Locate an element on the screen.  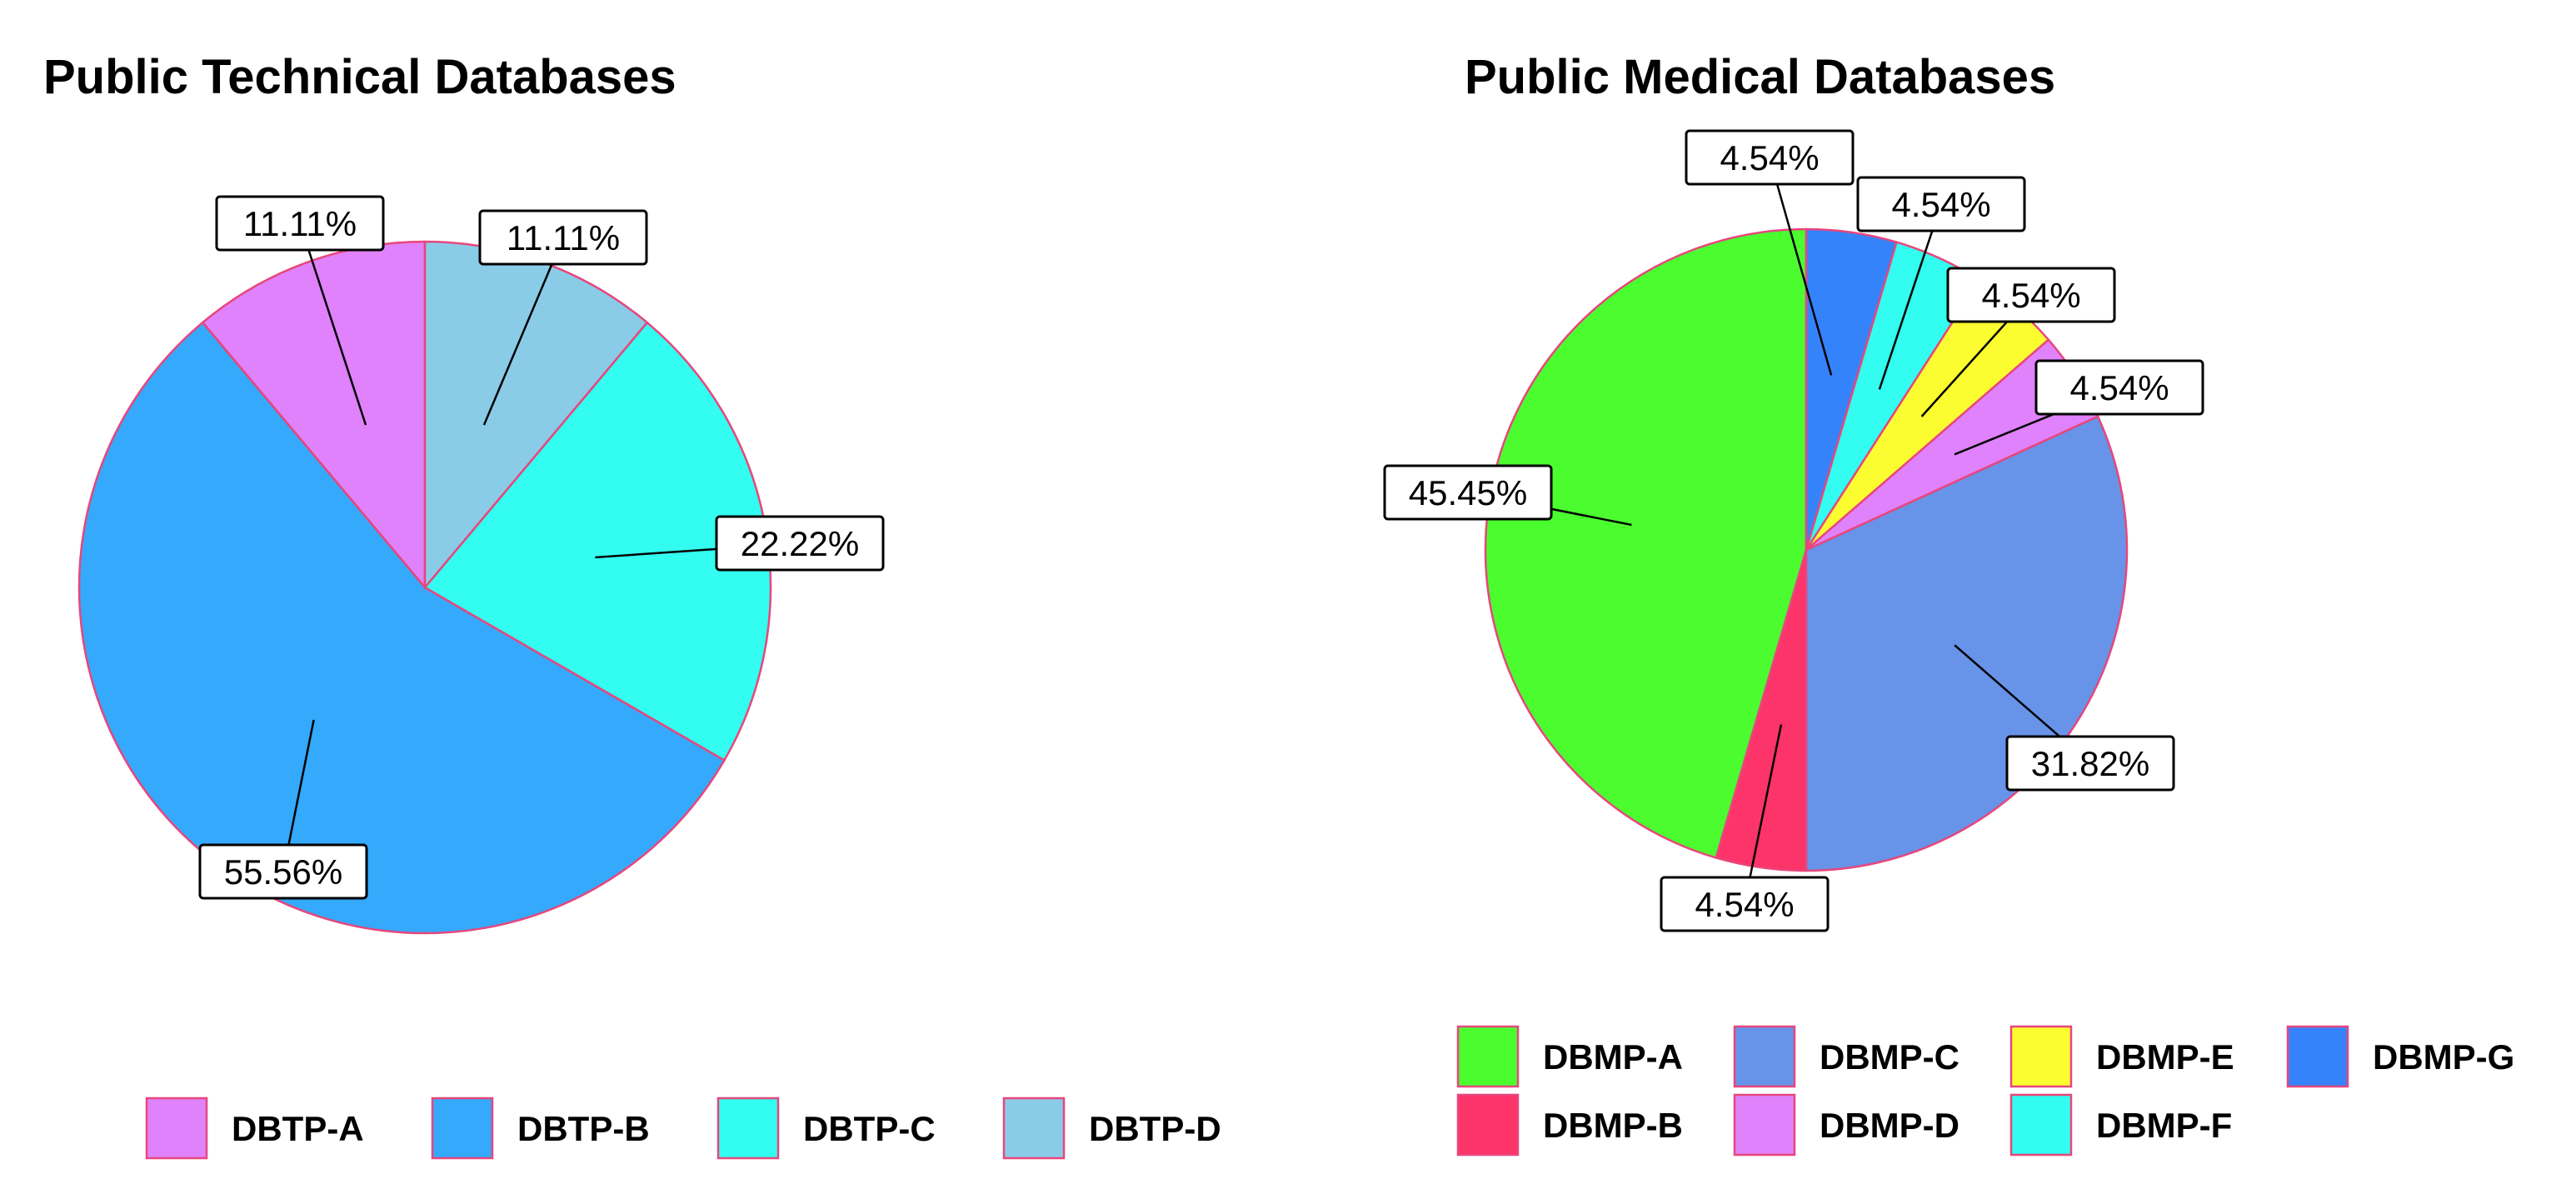
technical-slice-dbtp-a is located at coordinates (314, 416).